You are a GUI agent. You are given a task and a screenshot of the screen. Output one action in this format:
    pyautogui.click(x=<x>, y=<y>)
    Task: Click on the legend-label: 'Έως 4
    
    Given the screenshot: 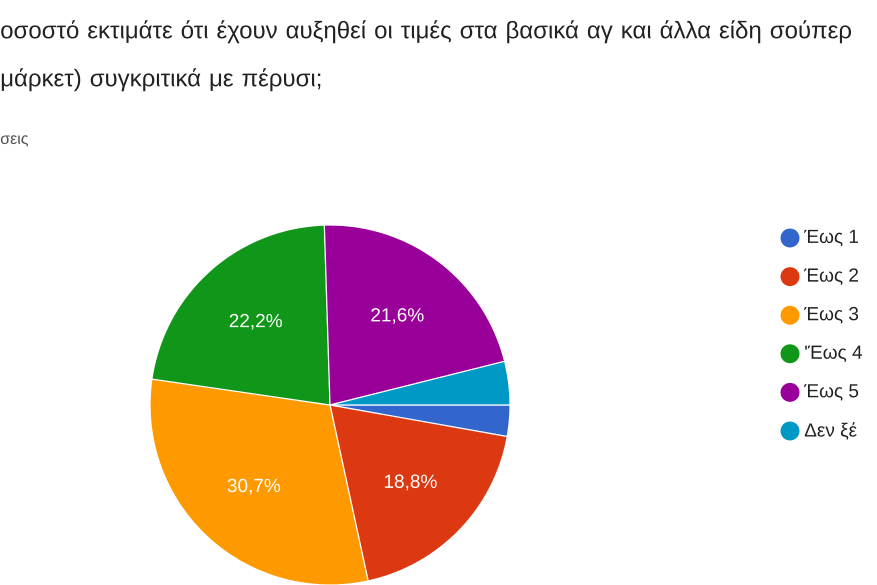 What is the action you would take?
    pyautogui.click(x=833, y=354)
    